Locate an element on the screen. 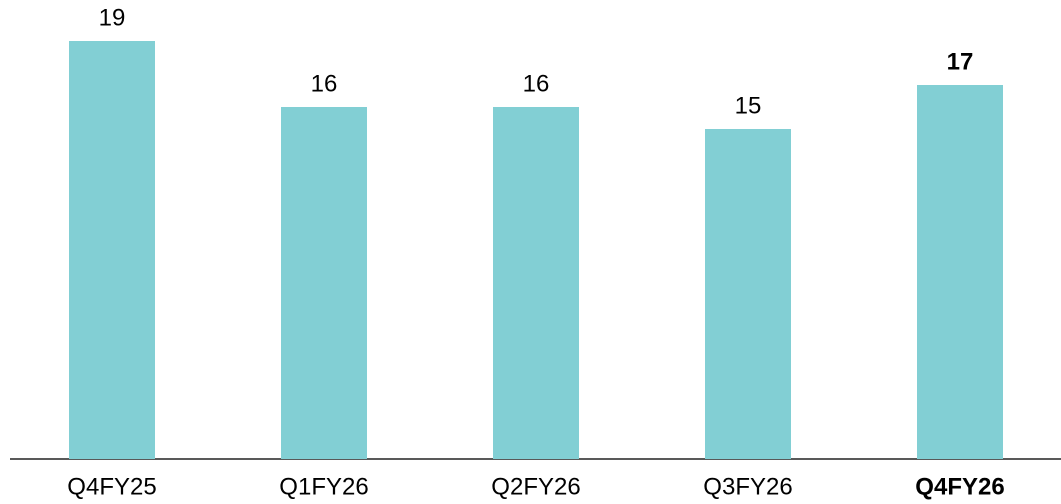 The width and height of the screenshot is (1061, 504). value-label: 19 is located at coordinates (112, 17).